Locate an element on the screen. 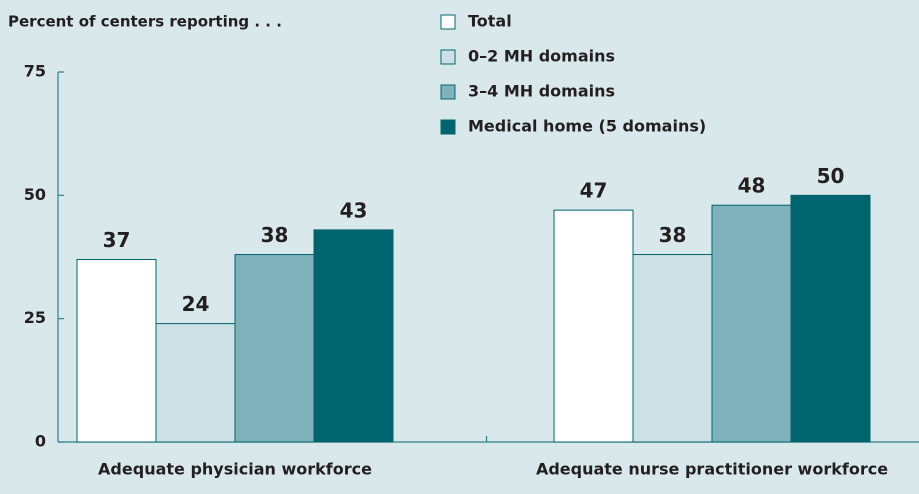 The height and width of the screenshot is (494, 919). value-label: 24 is located at coordinates (196, 304).